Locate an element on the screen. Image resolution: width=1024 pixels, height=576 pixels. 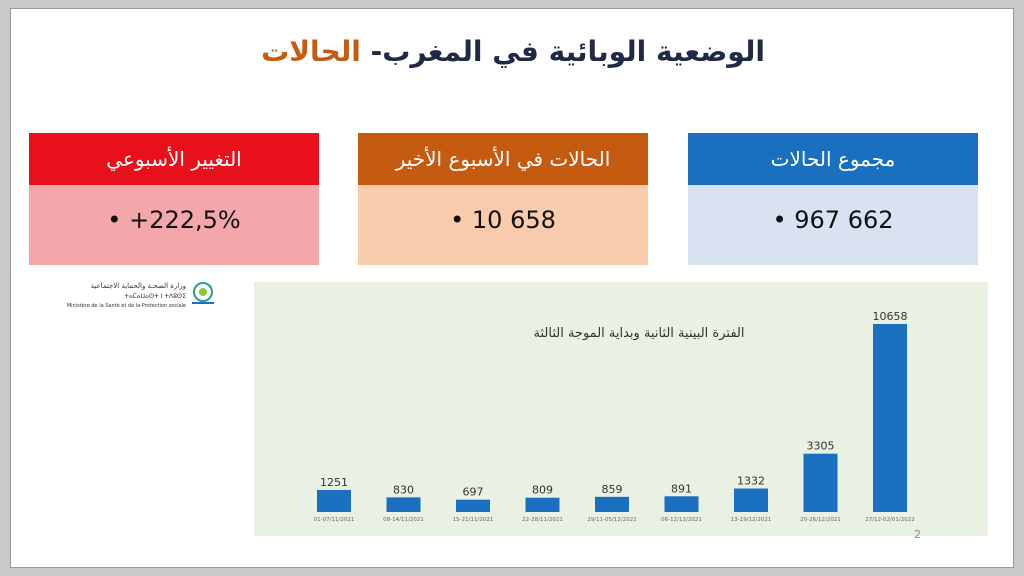
page-number: 2 is located at coordinates (917, 534).